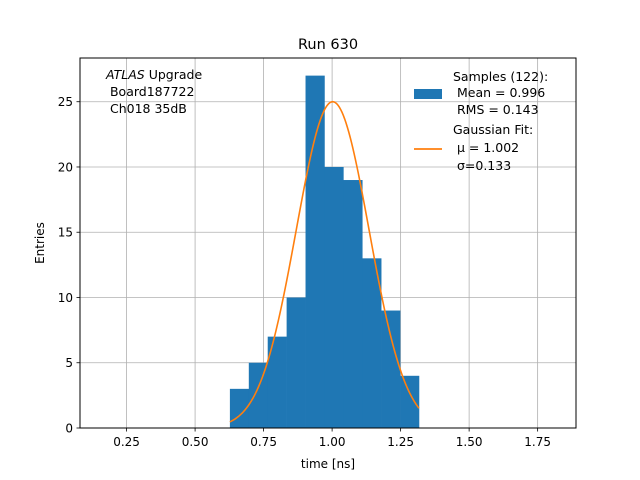  What do you see at coordinates (332, 442) in the screenshot?
I see `x-tick-label: 1.00` at bounding box center [332, 442].